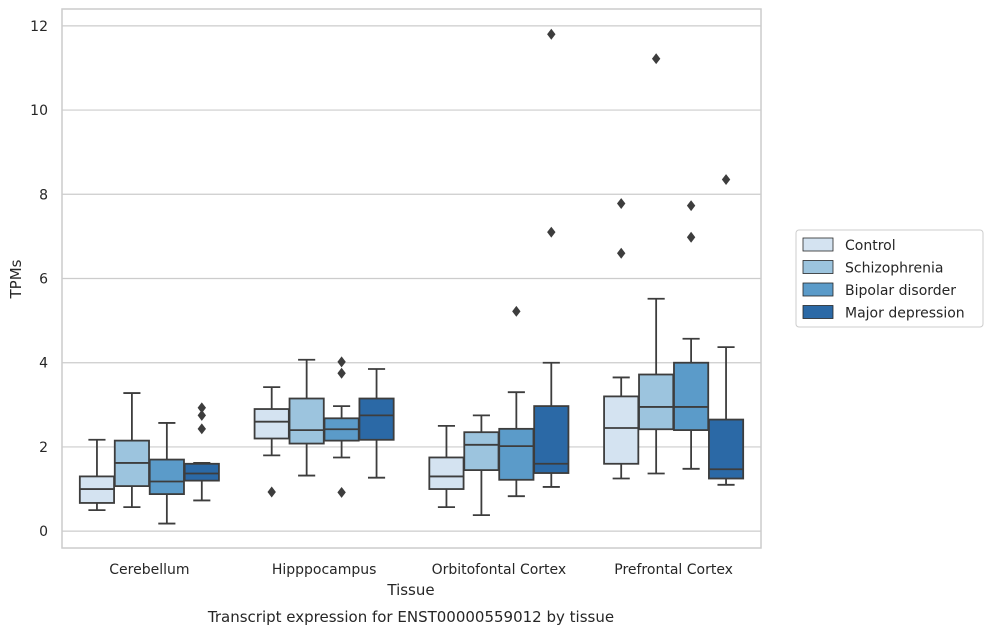 The width and height of the screenshot is (992, 634). Describe the element at coordinates (149, 570) in the screenshot. I see `x-tick-label: Cerebellum` at that location.